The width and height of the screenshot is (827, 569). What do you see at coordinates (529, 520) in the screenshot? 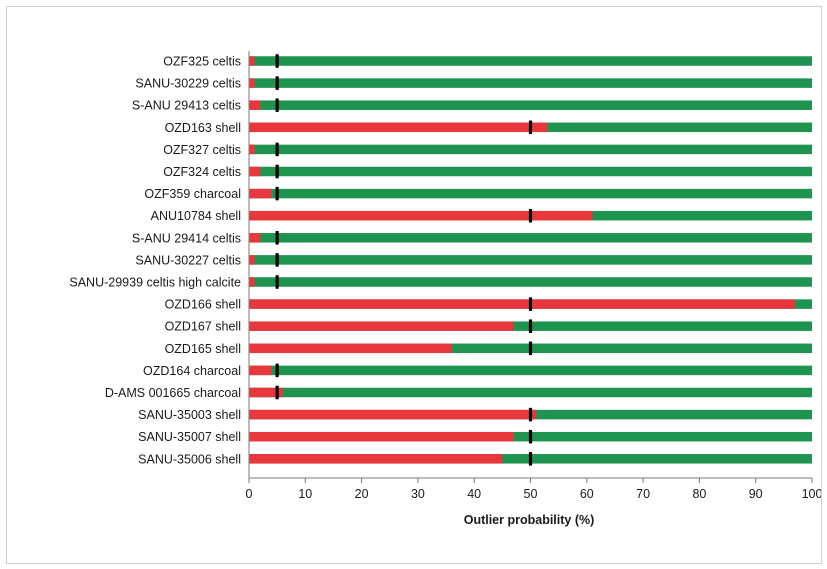
I see `x-axis-title: Outlier probability (%)` at bounding box center [529, 520].